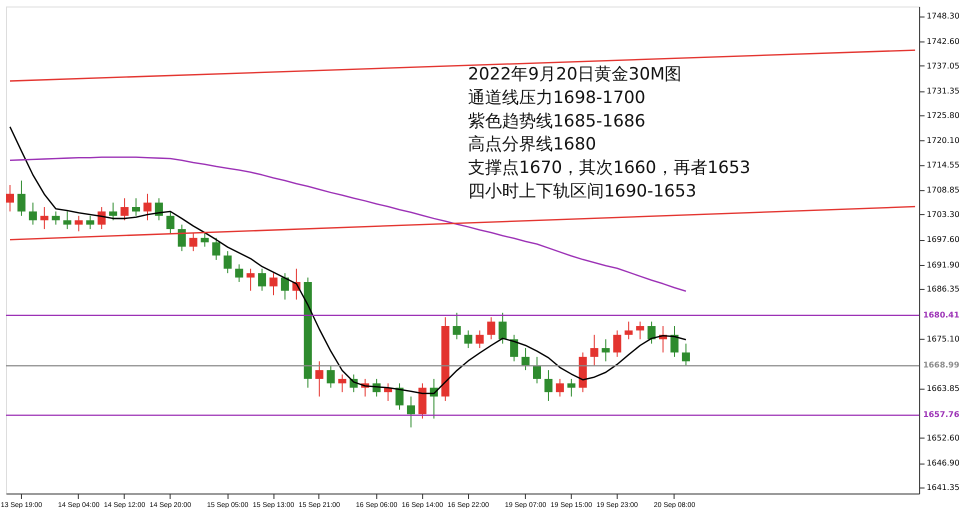 This screenshot has height=515, width=960. What do you see at coordinates (943, 437) in the screenshot?
I see `y-tick-label: 1652.60` at bounding box center [943, 437].